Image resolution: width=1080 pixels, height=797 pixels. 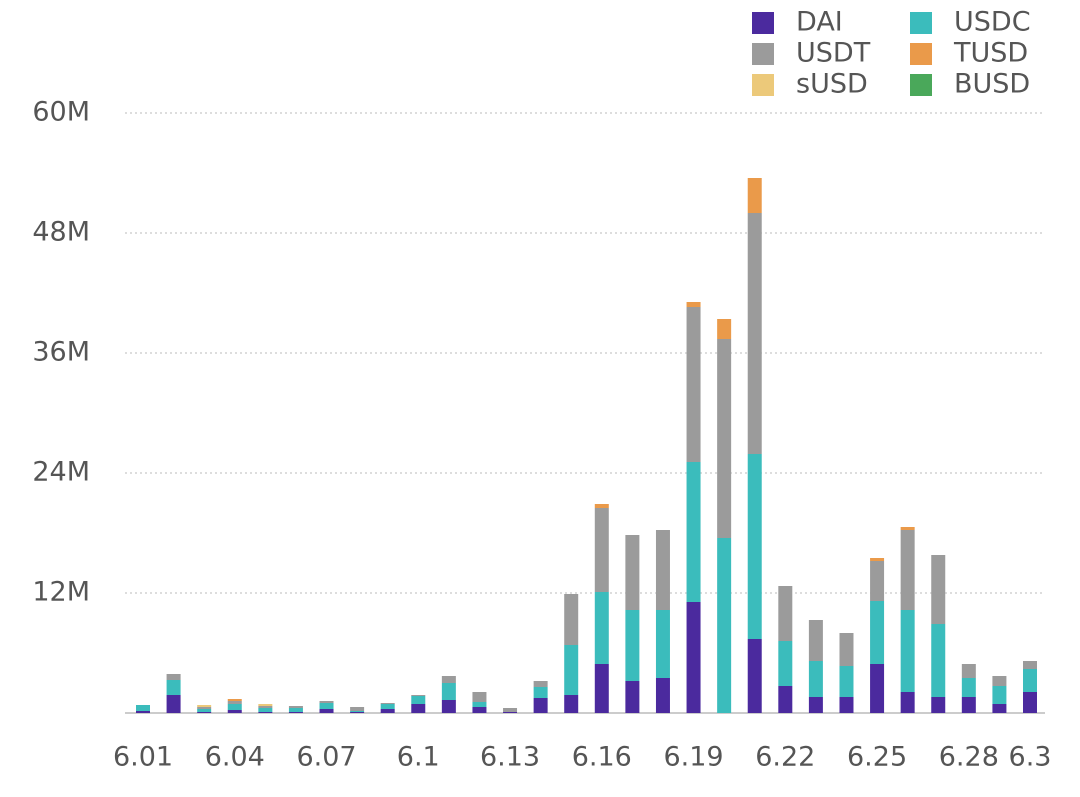 What do you see at coordinates (143, 757) in the screenshot?
I see `x-tick-label: 6.01` at bounding box center [143, 757].